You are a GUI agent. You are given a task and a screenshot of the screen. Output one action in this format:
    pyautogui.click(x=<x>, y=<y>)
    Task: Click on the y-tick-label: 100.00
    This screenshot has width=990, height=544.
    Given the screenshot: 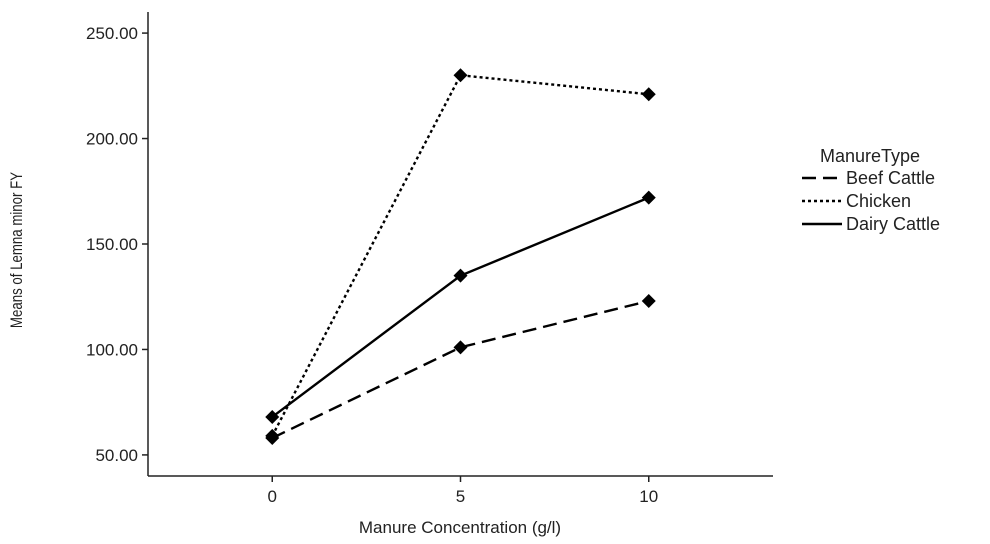 What is the action you would take?
    pyautogui.click(x=112, y=349)
    